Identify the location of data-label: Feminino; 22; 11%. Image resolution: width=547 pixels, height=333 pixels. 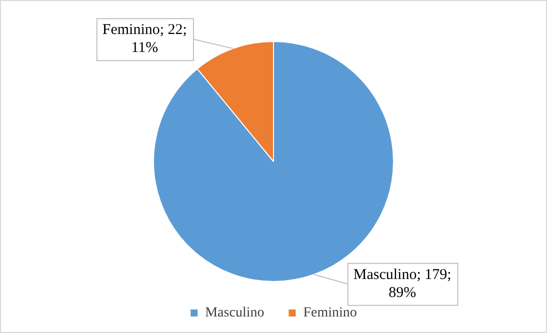
(144, 39).